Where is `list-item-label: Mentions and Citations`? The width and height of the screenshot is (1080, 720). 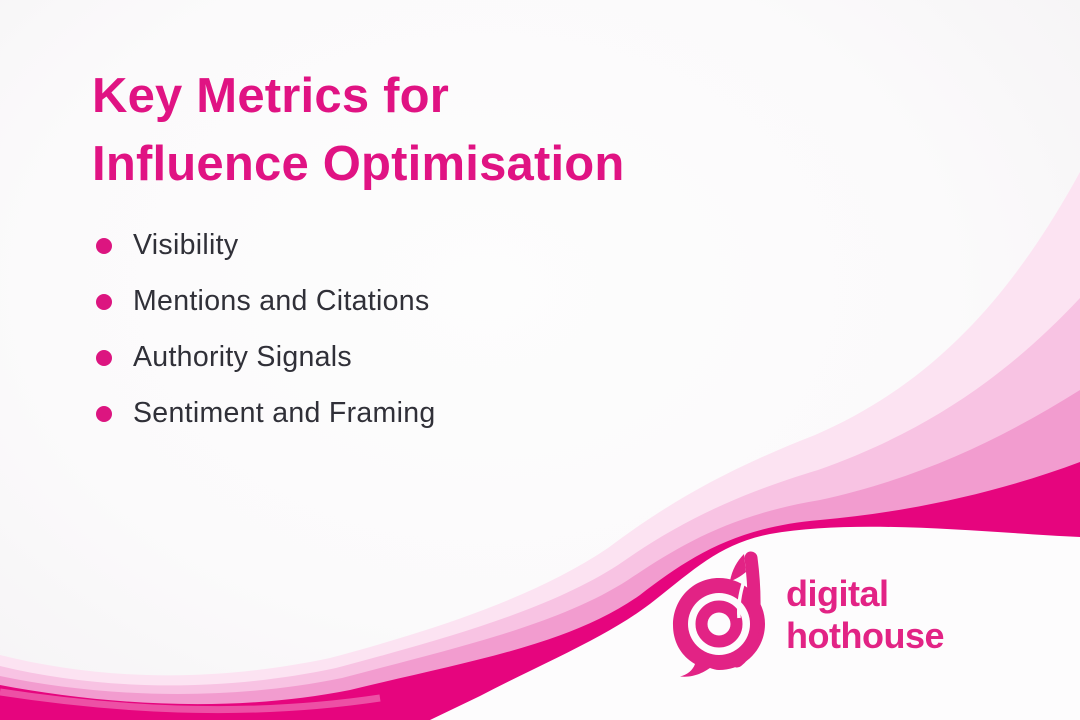 list-item-label: Mentions and Citations is located at coordinates (281, 301).